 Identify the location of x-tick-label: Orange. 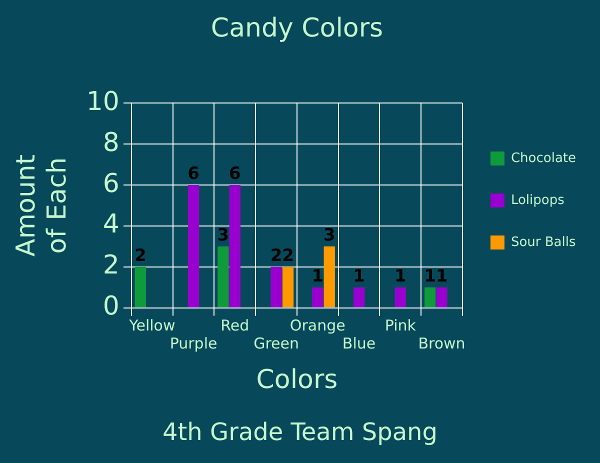
(318, 325).